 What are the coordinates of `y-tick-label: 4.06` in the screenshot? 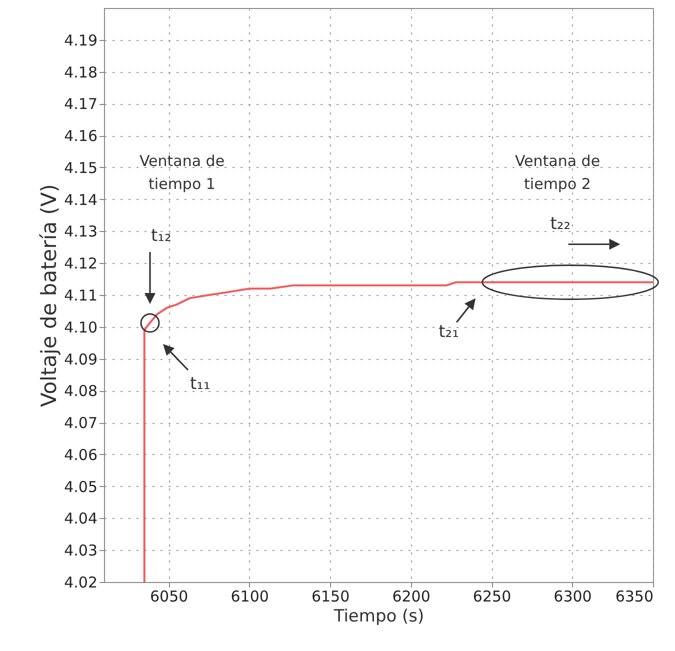 It's located at (81, 455).